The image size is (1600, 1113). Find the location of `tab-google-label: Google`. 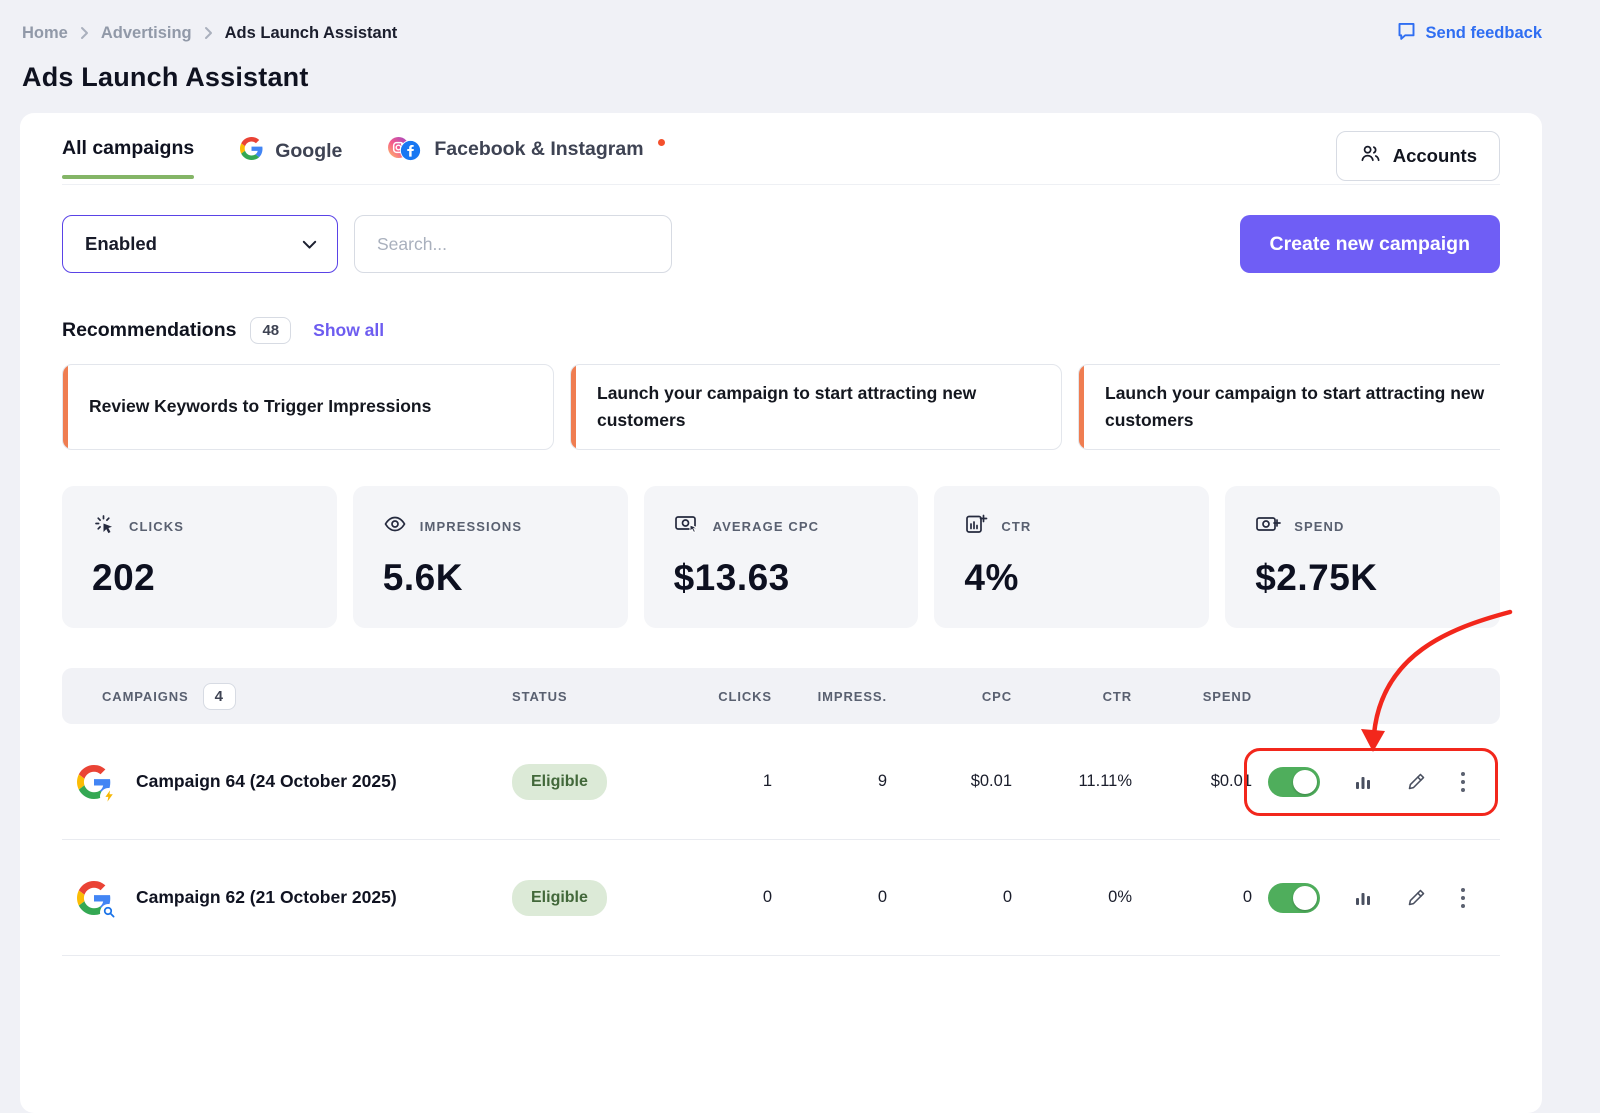

tab-google-label: Google is located at coordinates (309, 151).